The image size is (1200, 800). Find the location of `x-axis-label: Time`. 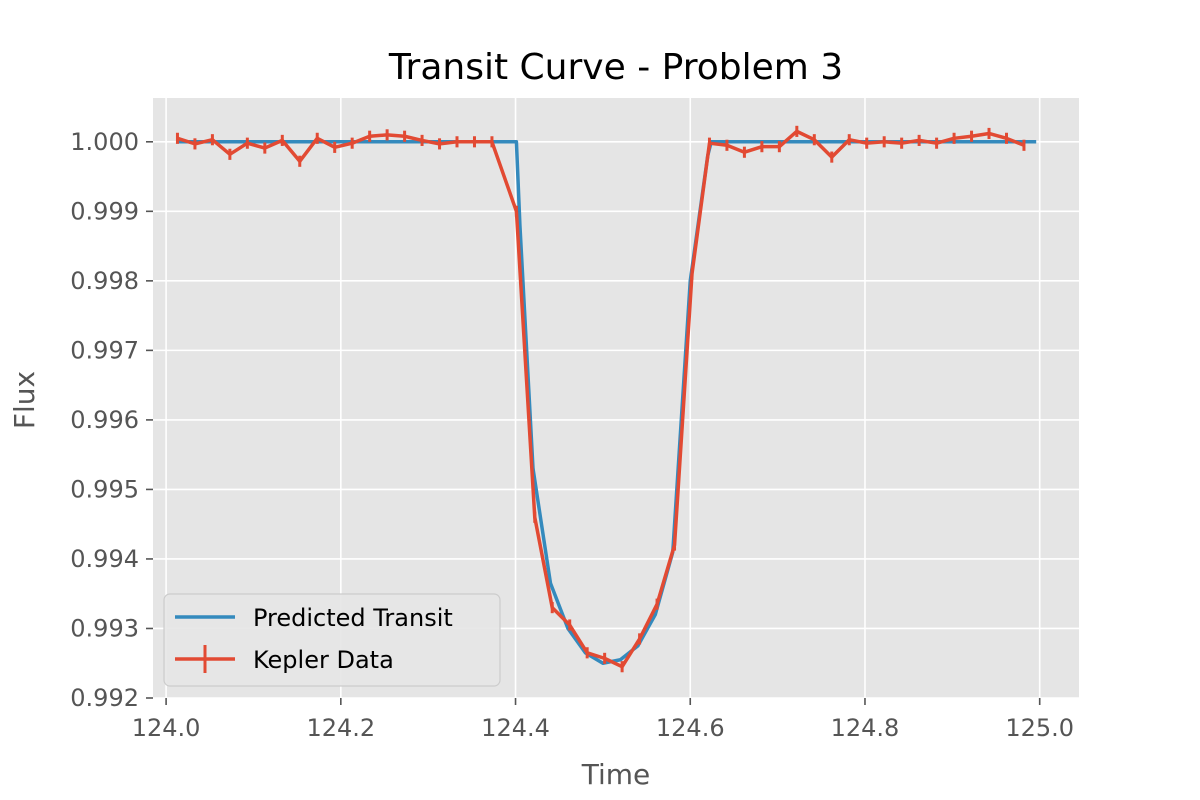

x-axis-label: Time is located at coordinates (616, 774).